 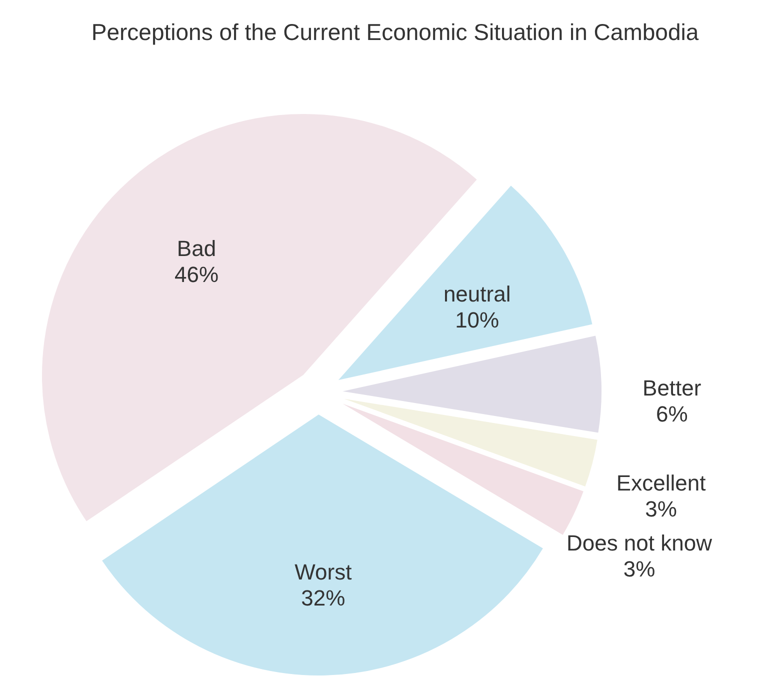 What do you see at coordinates (672, 414) in the screenshot?
I see `data-label: 6%` at bounding box center [672, 414].